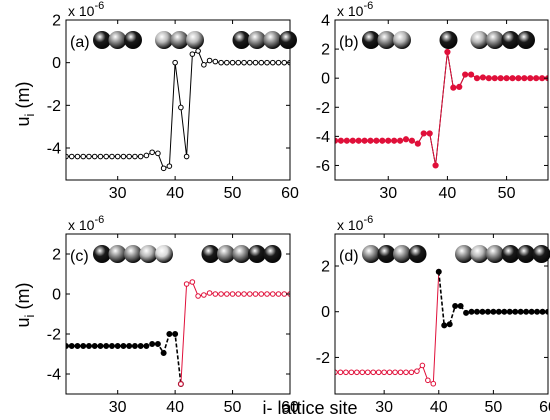 The height and width of the screenshot is (420, 550). What do you see at coordinates (544, 407) in the screenshot?
I see `x-tick-label: 60` at bounding box center [544, 407].